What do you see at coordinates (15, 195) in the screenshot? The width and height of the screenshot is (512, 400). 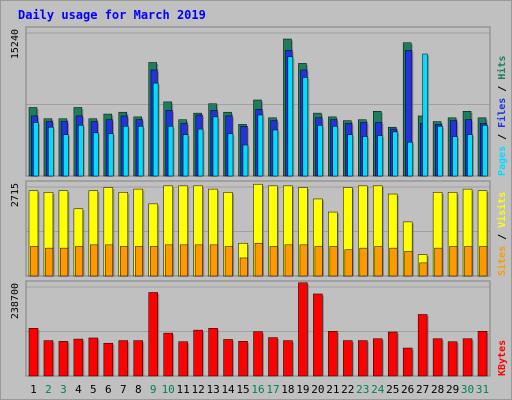 I see `middle-max-label: 2715` at bounding box center [15, 195].